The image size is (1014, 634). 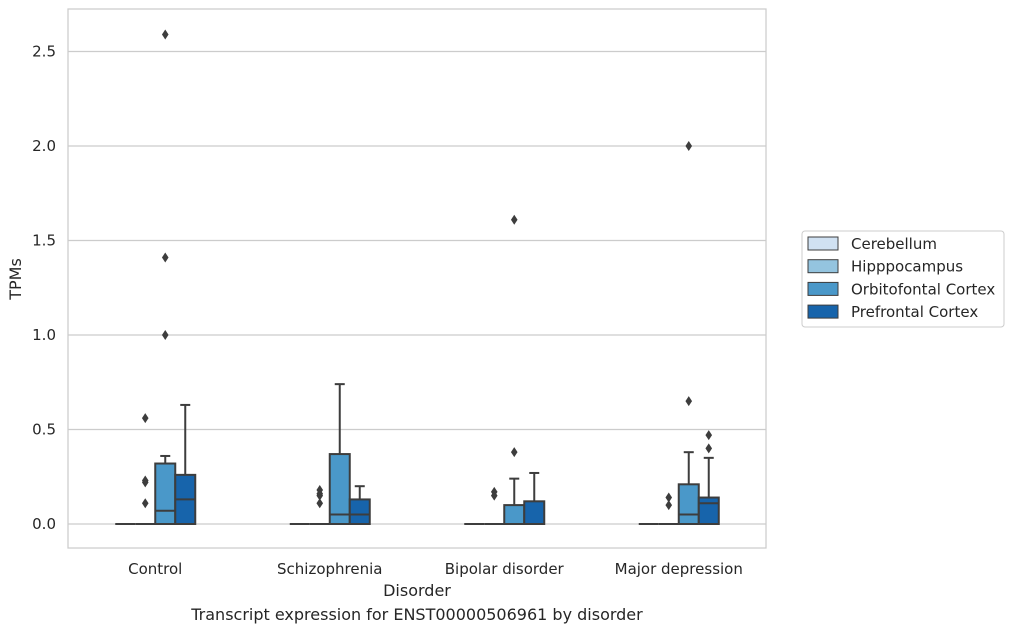 I want to click on y-tick-label: 2.0, so click(x=44, y=146).